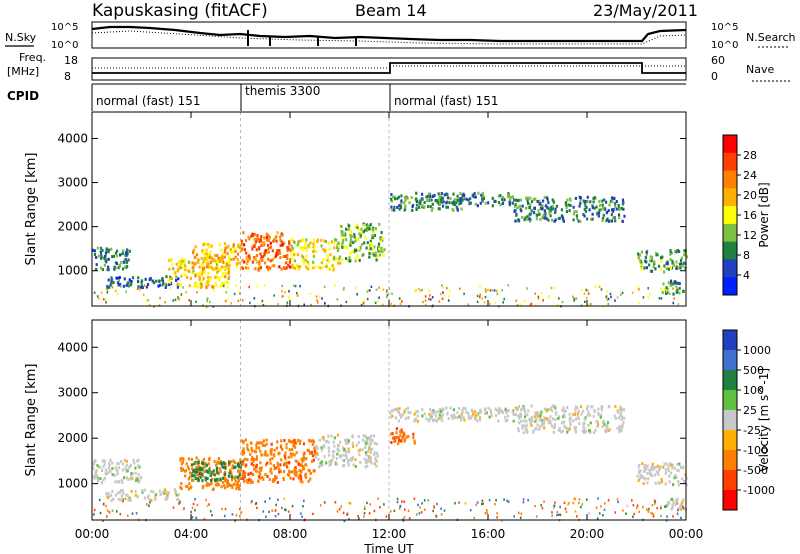 The width and height of the screenshot is (800, 554). I want to click on x-tick-label: 08:00, so click(290, 534).